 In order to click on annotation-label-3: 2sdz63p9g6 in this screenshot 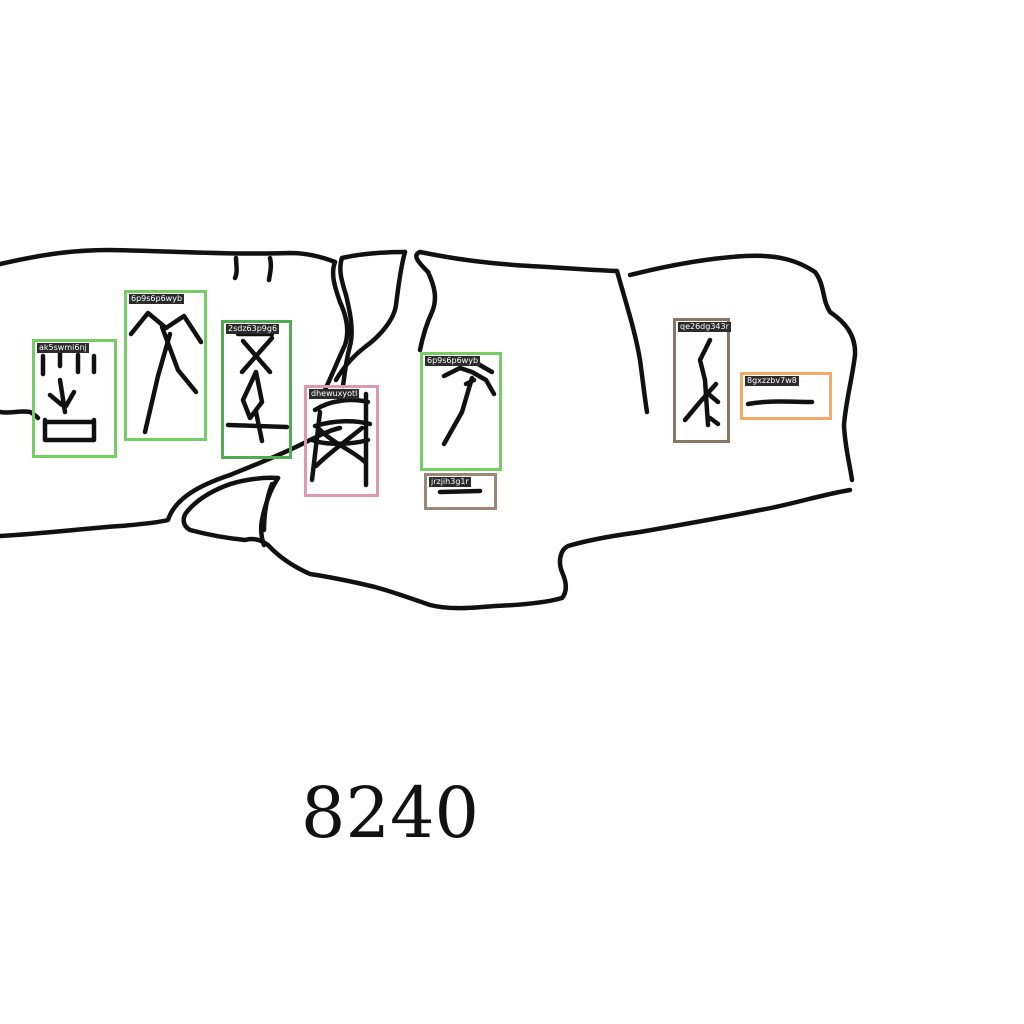, I will do `click(253, 329)`.